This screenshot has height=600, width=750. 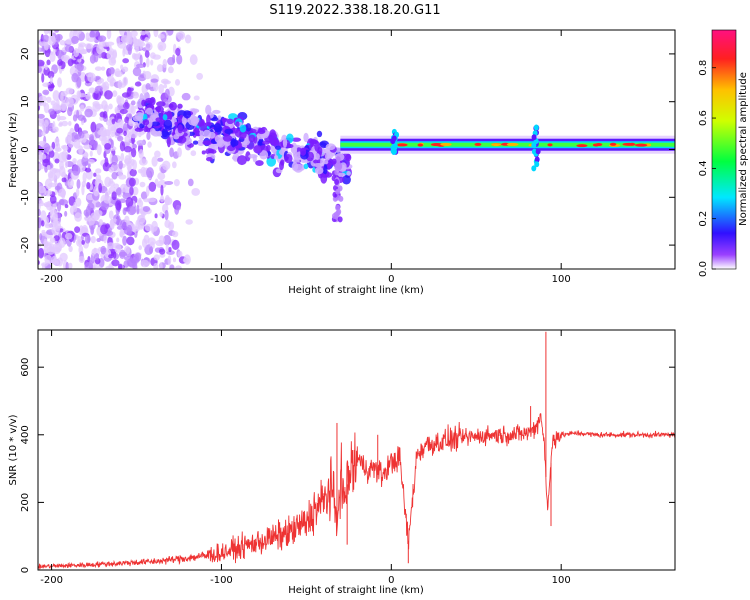 What do you see at coordinates (25, 502) in the screenshot?
I see `snr-y-tick-label: 200` at bounding box center [25, 502].